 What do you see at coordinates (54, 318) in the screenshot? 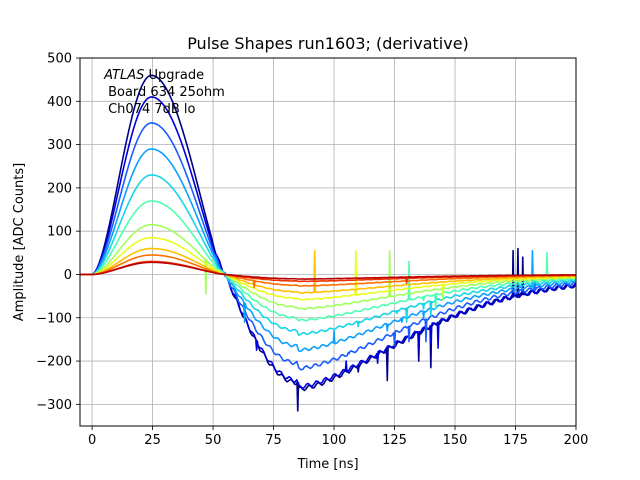
I see `y-tick-label: −100` at bounding box center [54, 318].